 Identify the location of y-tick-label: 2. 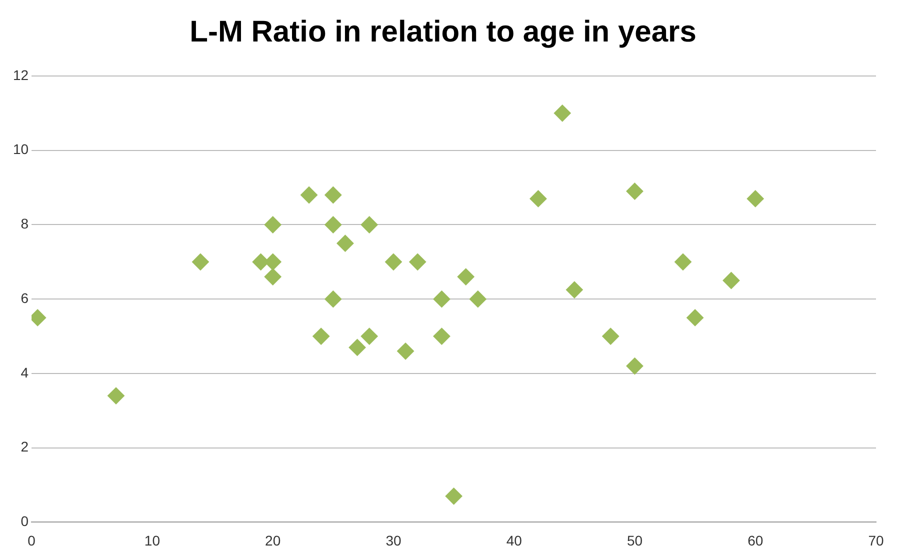
(24, 446).